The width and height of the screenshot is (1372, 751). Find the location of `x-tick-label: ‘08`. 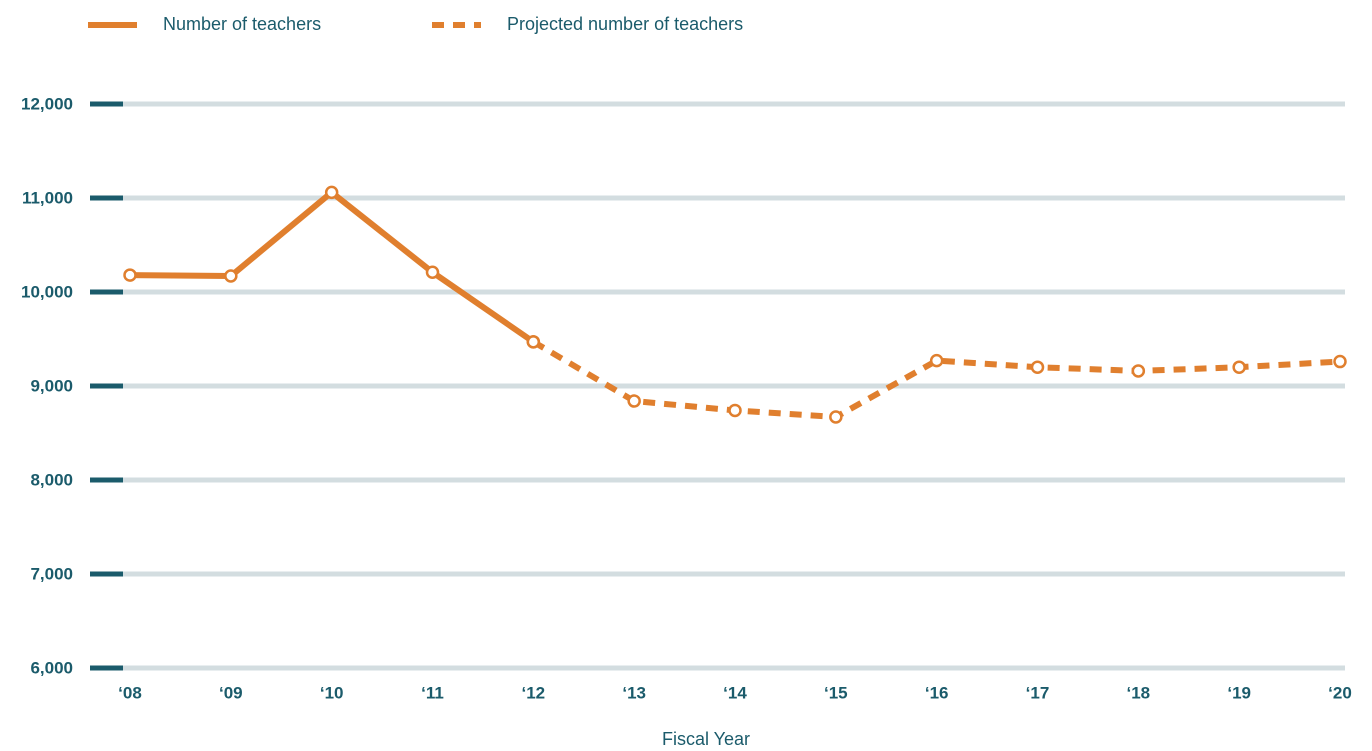

x-tick-label: ‘08 is located at coordinates (130, 692).